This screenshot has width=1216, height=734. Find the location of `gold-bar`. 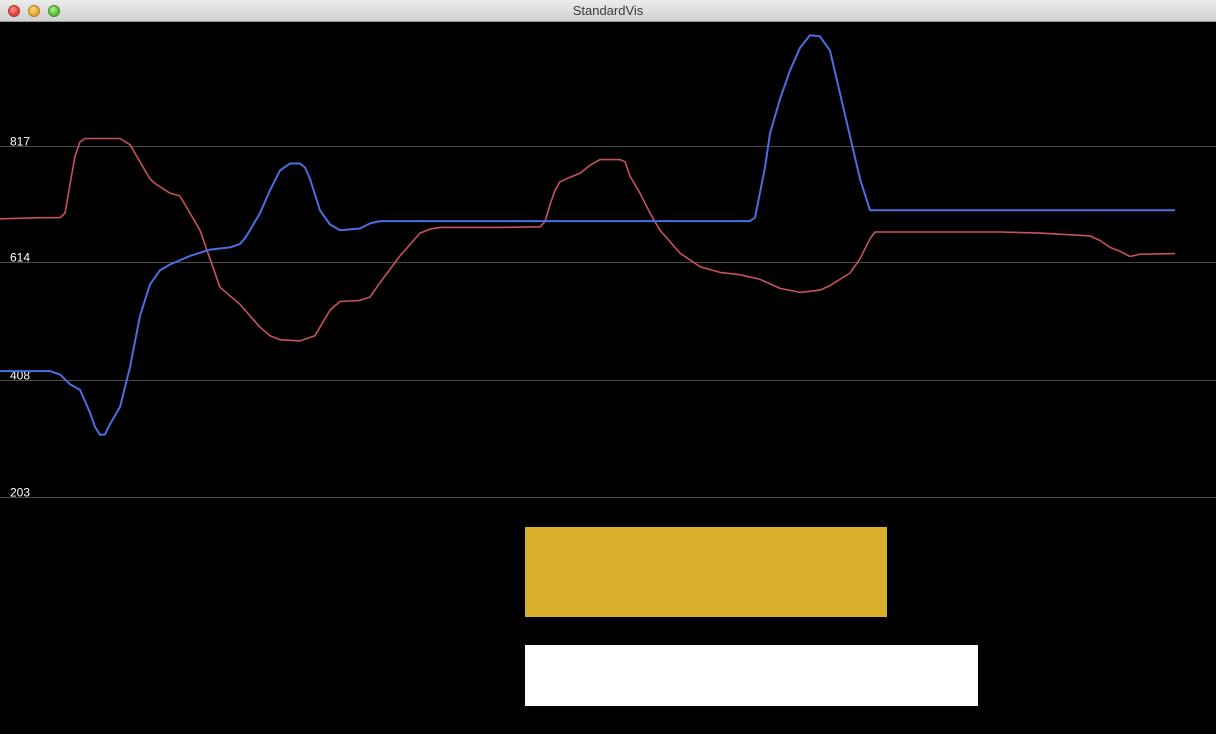

gold-bar is located at coordinates (706, 572).